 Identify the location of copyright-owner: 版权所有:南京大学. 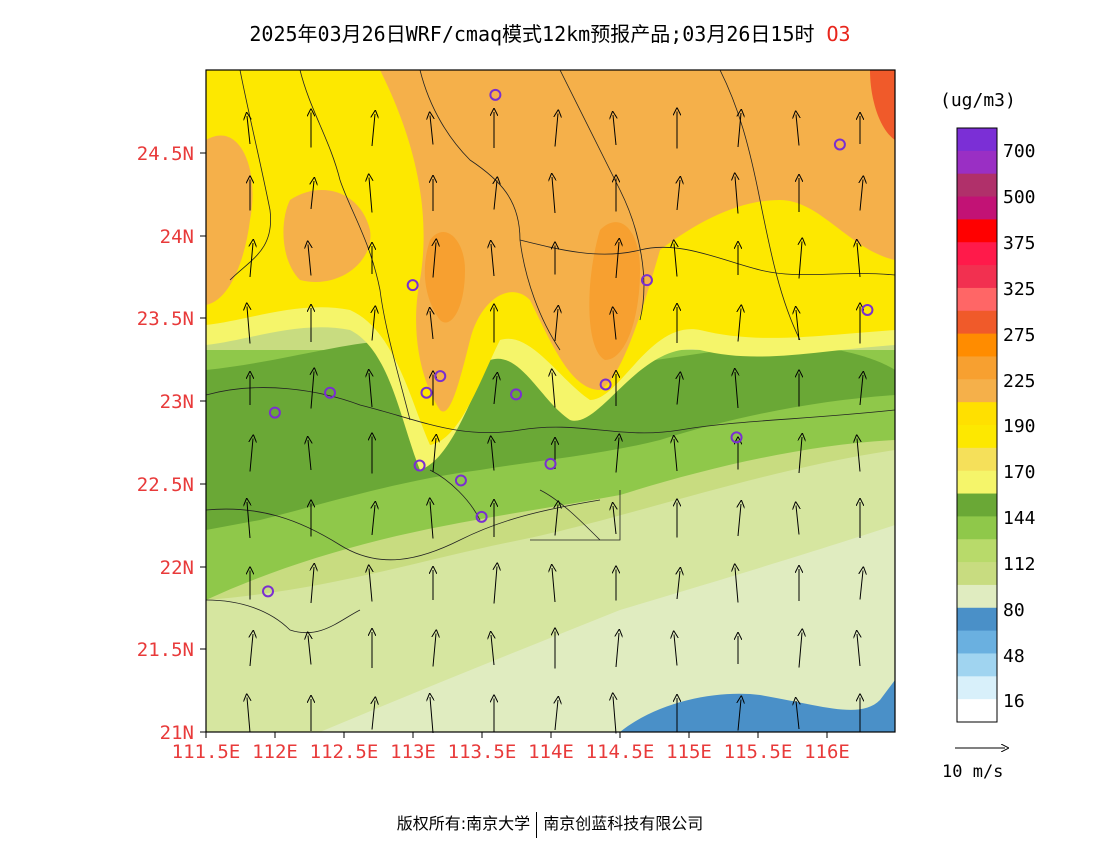
(463, 823).